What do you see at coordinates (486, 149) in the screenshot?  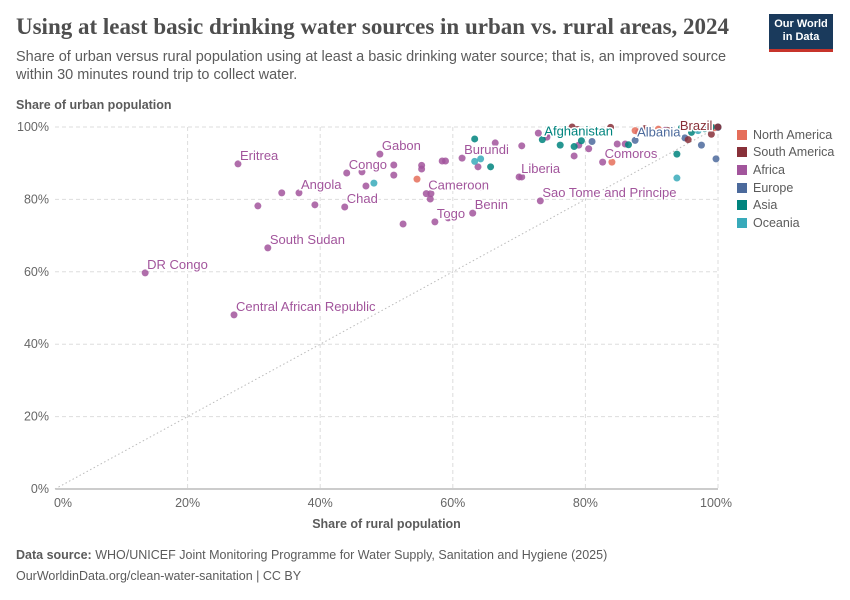 I see `point-label: Burundi` at bounding box center [486, 149].